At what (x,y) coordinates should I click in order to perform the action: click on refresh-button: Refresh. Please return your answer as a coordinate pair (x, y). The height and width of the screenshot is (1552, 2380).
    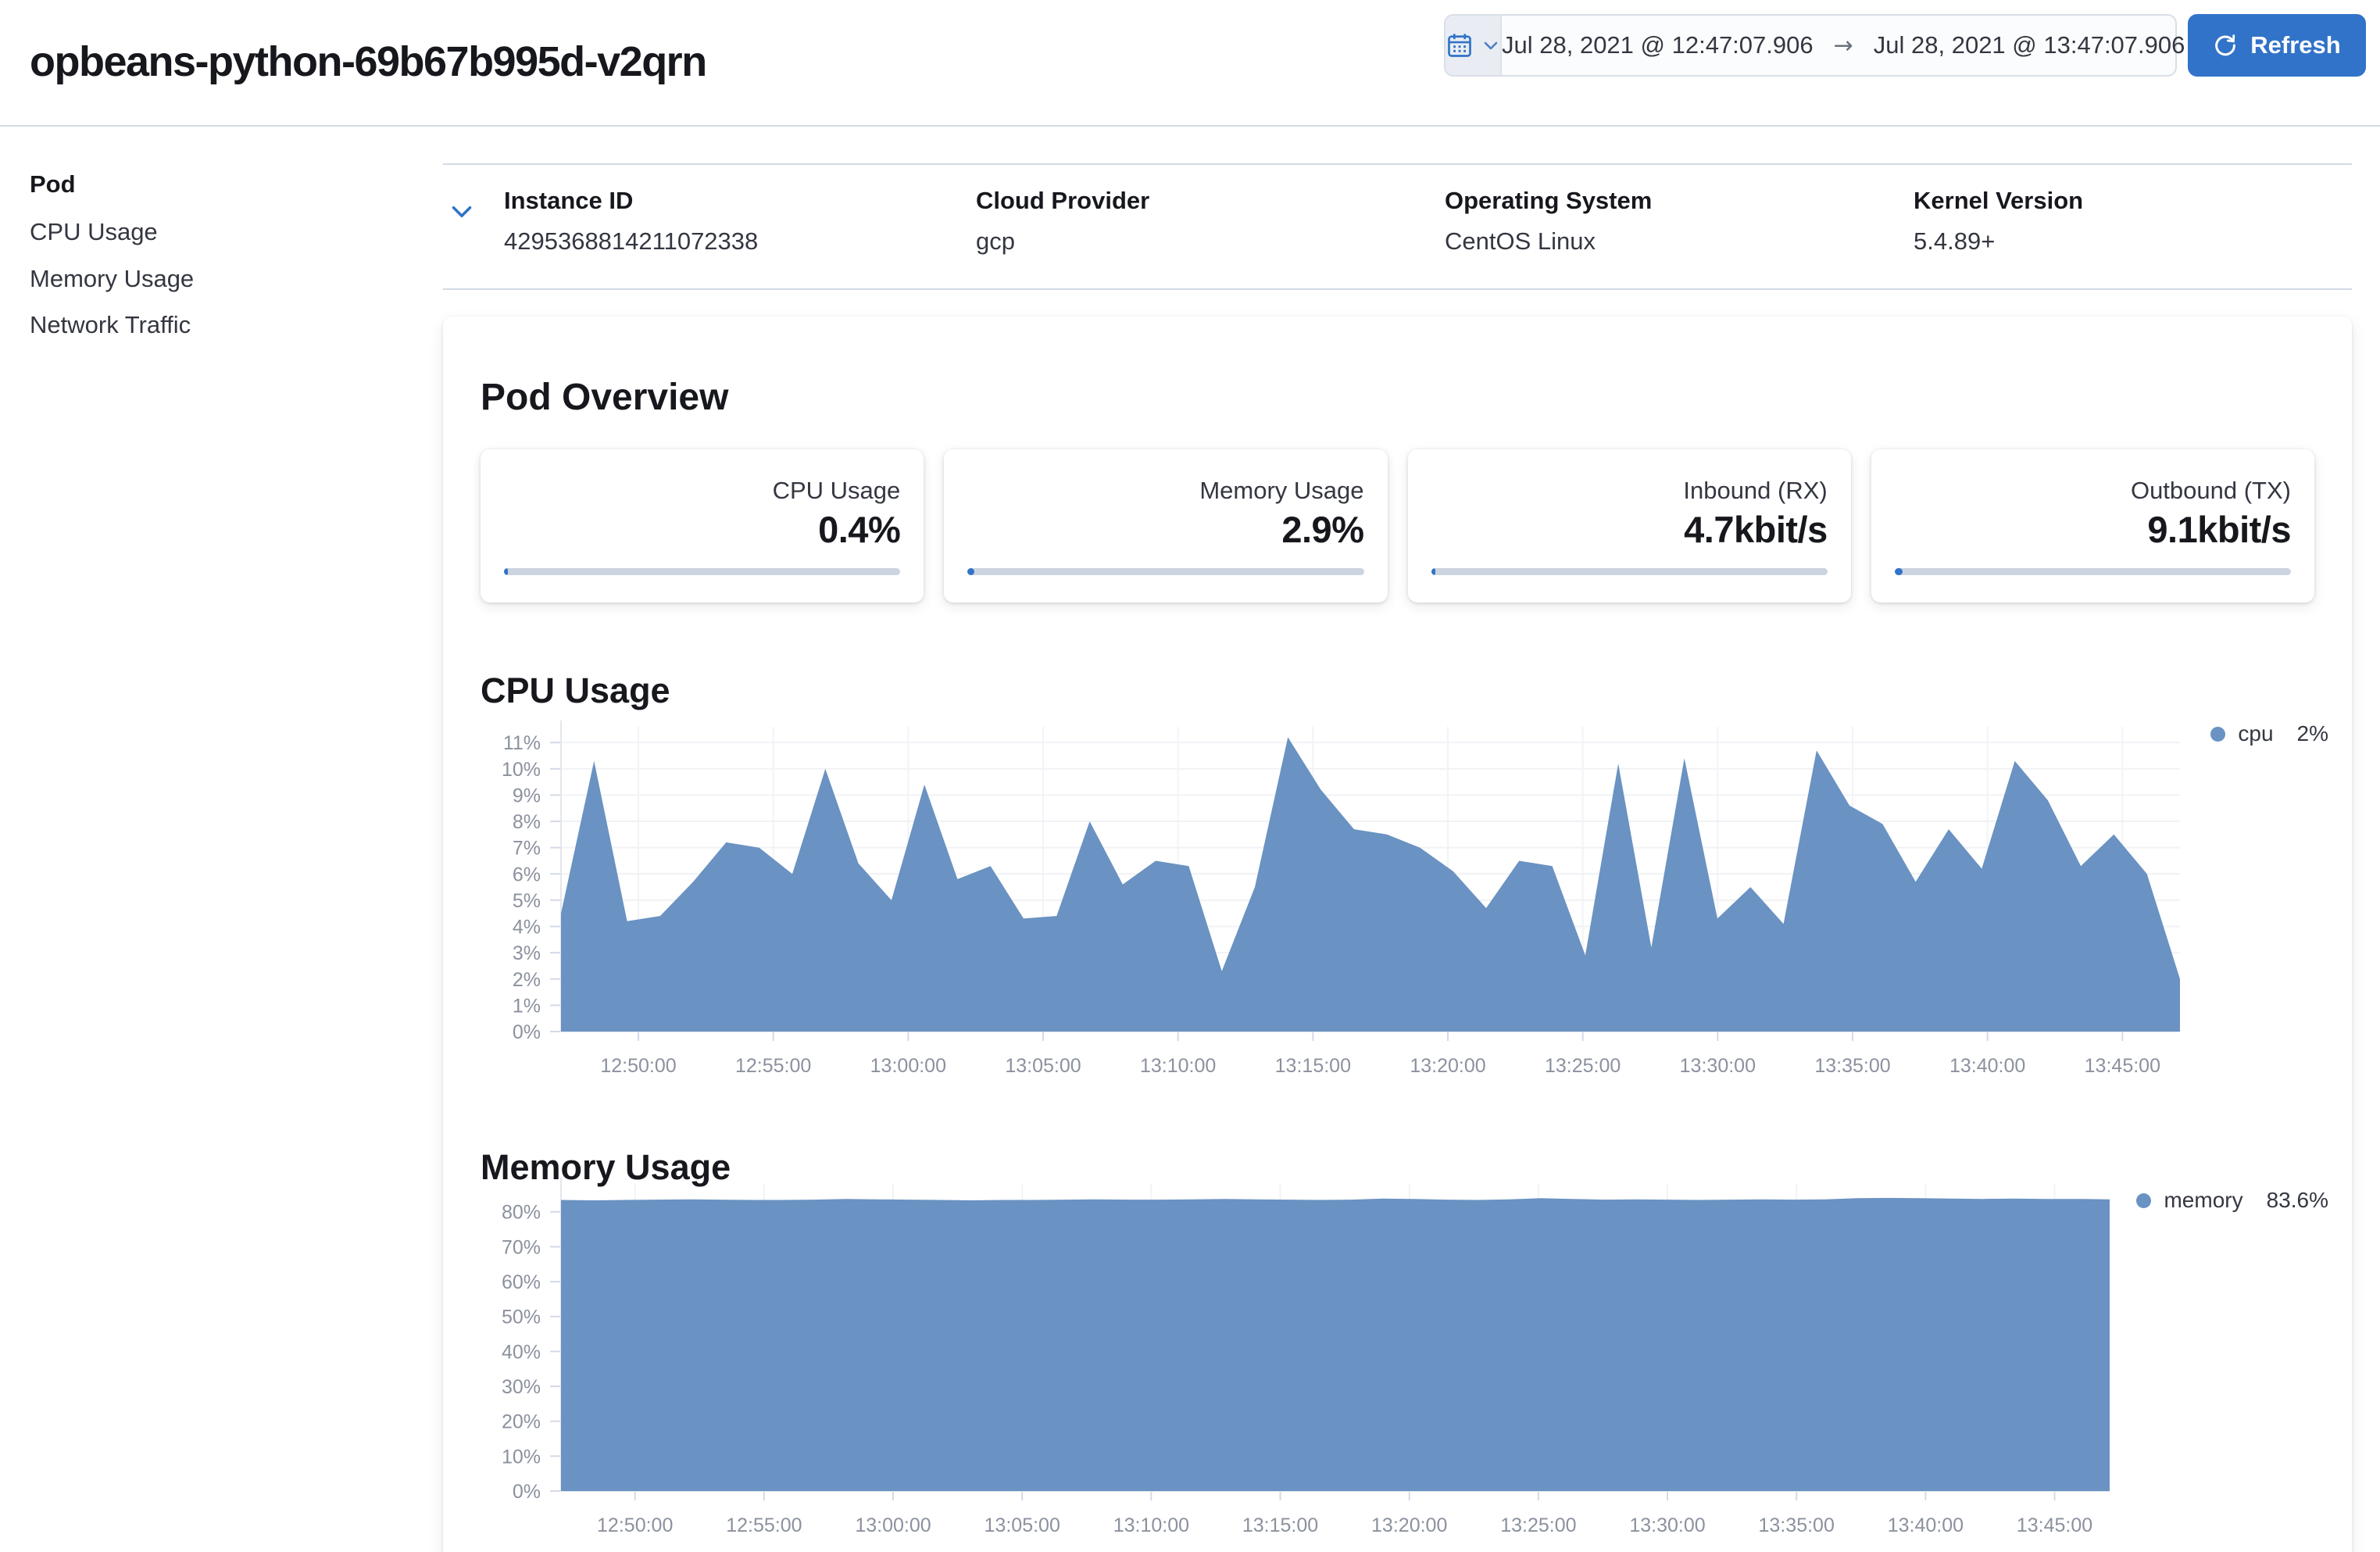
    Looking at the image, I should click on (2277, 45).